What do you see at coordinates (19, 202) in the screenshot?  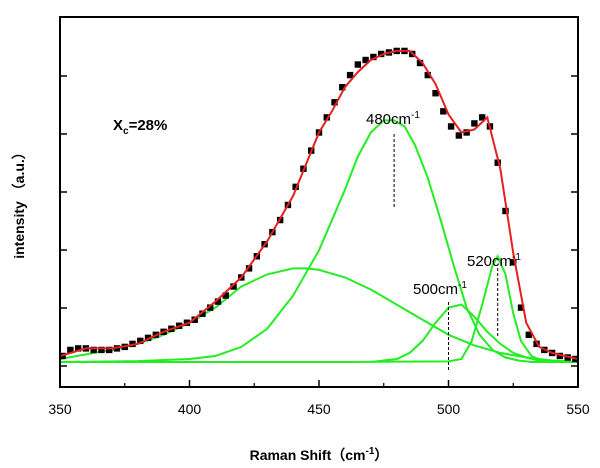 I see `y-axis-title: intensity （a.u.）` at bounding box center [19, 202].